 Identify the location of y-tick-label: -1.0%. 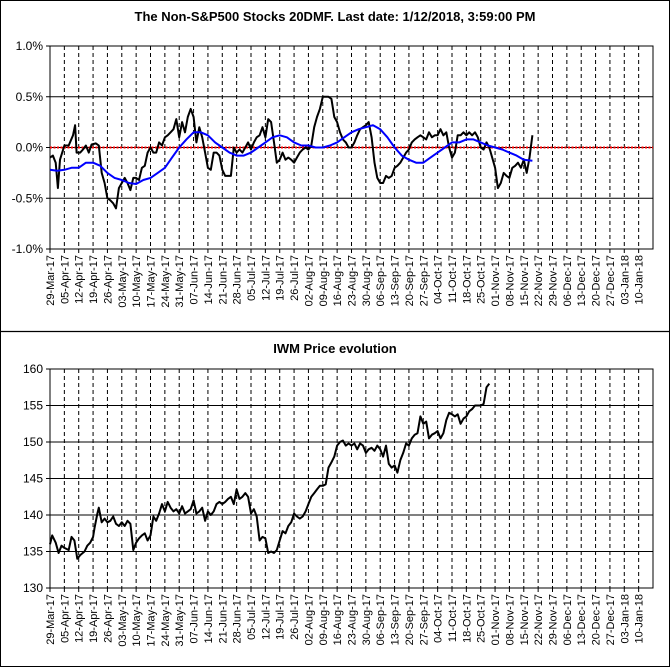
(28, 249).